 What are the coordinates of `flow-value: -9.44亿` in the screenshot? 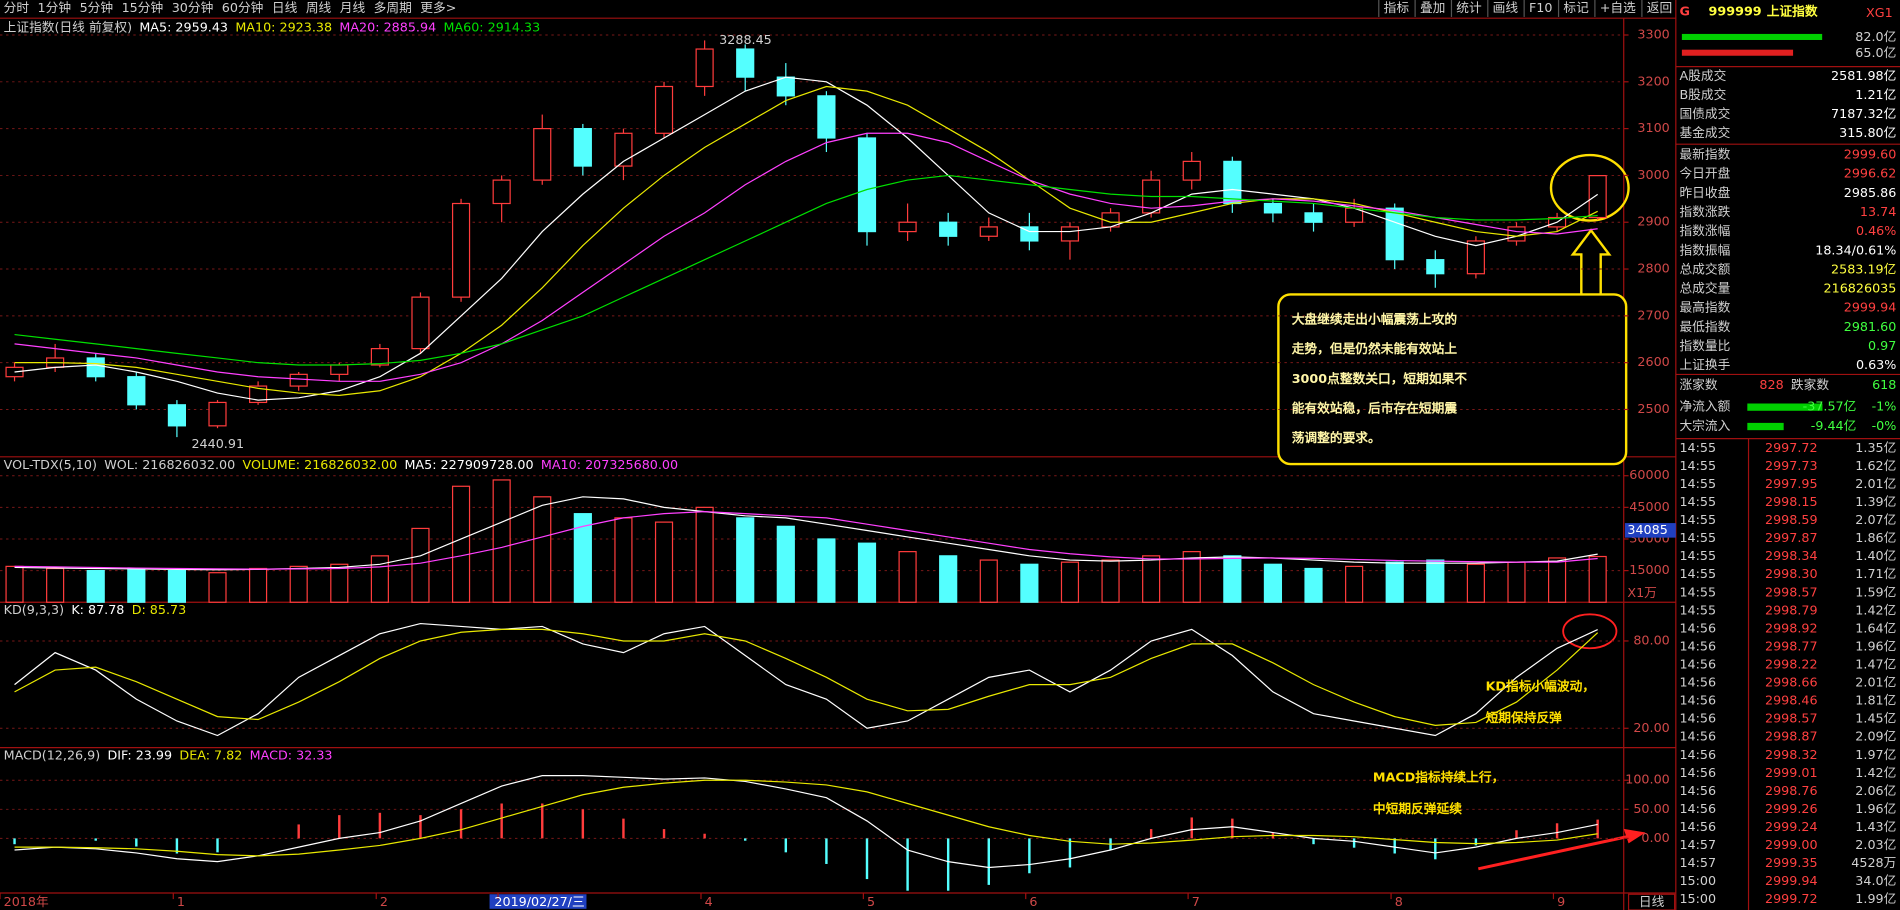 It's located at (1834, 425).